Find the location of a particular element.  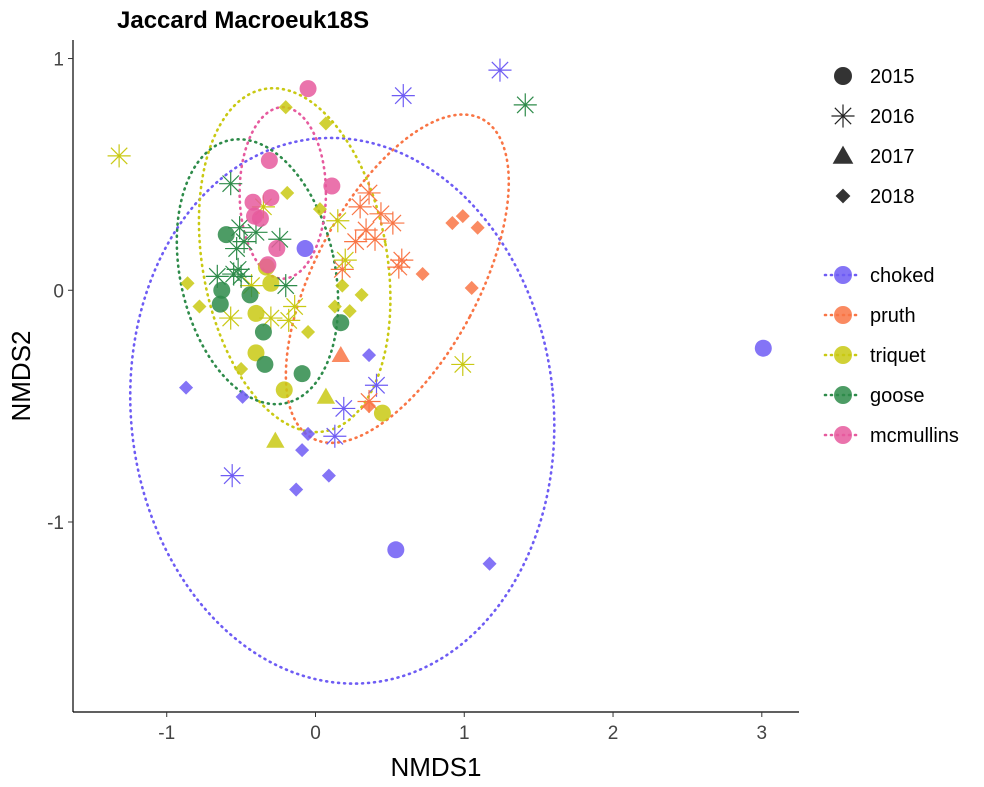

legend-key-goose is located at coordinates (843, 395).